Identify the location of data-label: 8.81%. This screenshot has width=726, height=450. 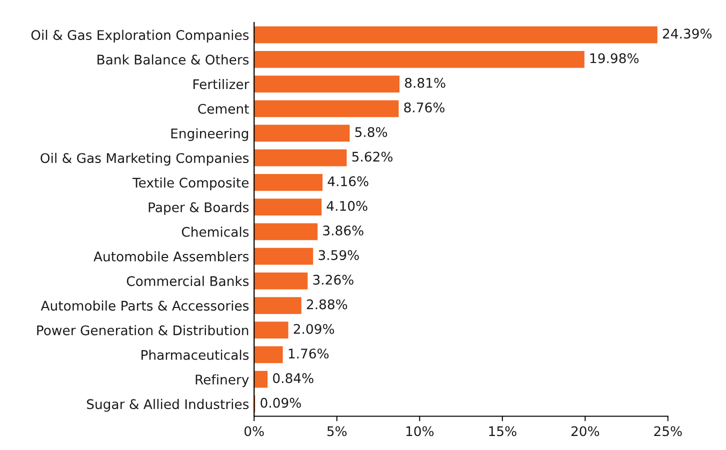
(425, 83).